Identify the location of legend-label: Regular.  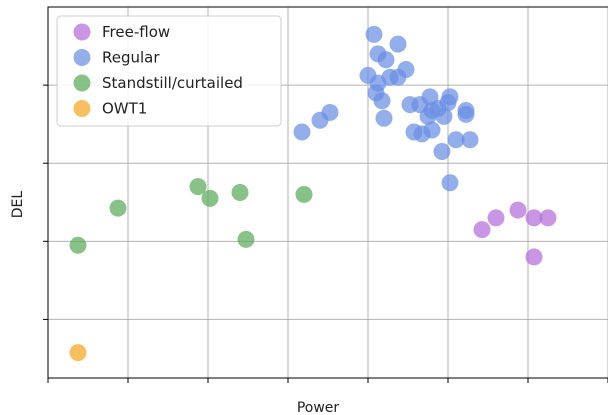
(131, 58).